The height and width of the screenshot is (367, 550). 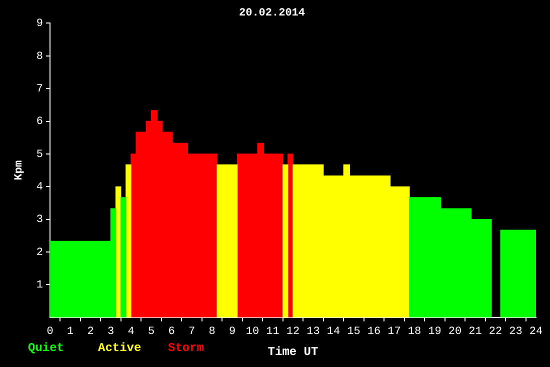 What do you see at coordinates (70, 332) in the screenshot?
I see `x-tick-label: 1` at bounding box center [70, 332].